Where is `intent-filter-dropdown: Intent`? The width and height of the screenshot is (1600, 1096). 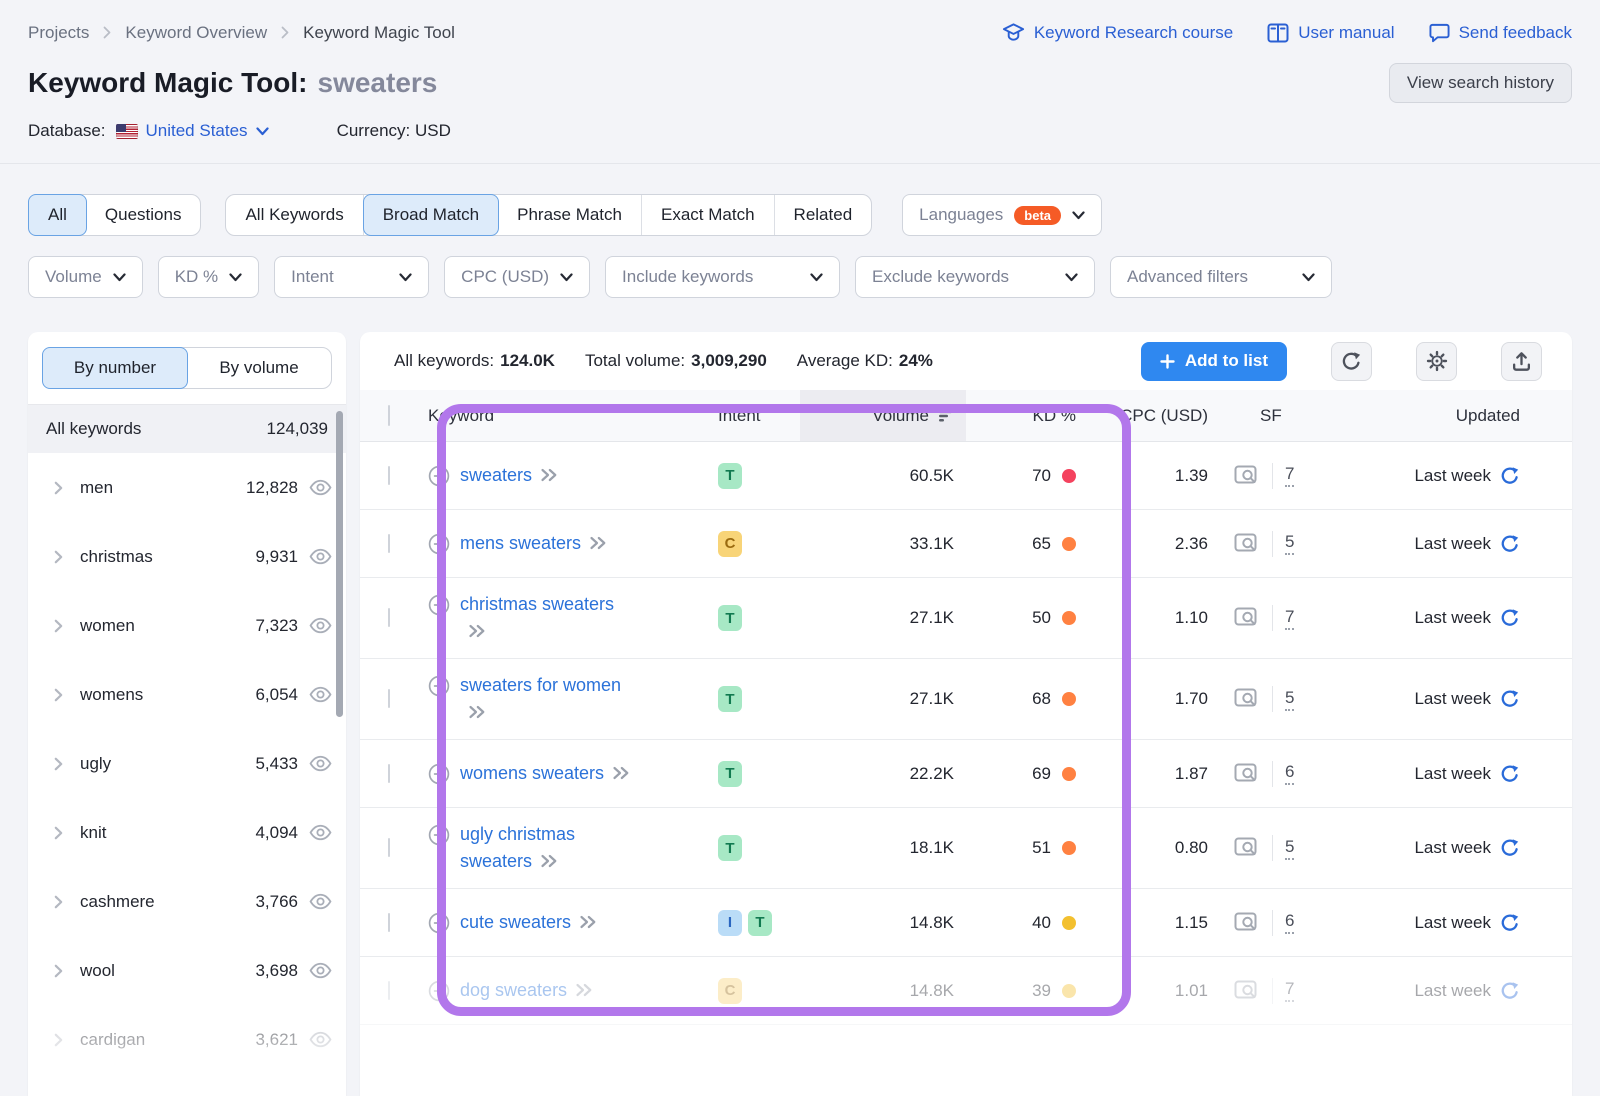 intent-filter-dropdown: Intent is located at coordinates (352, 277).